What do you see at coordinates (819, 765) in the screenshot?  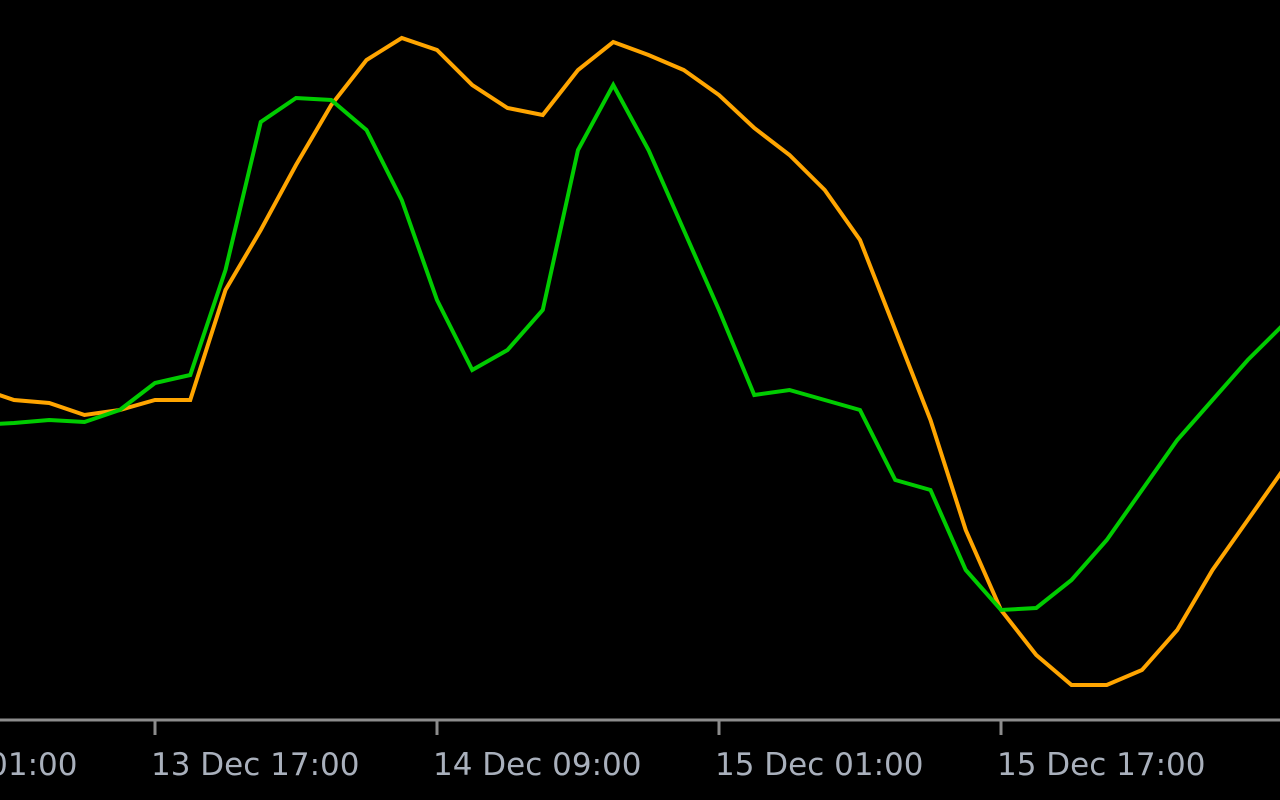 I see `x-tick-label: 15 Dec 01:00` at bounding box center [819, 765].